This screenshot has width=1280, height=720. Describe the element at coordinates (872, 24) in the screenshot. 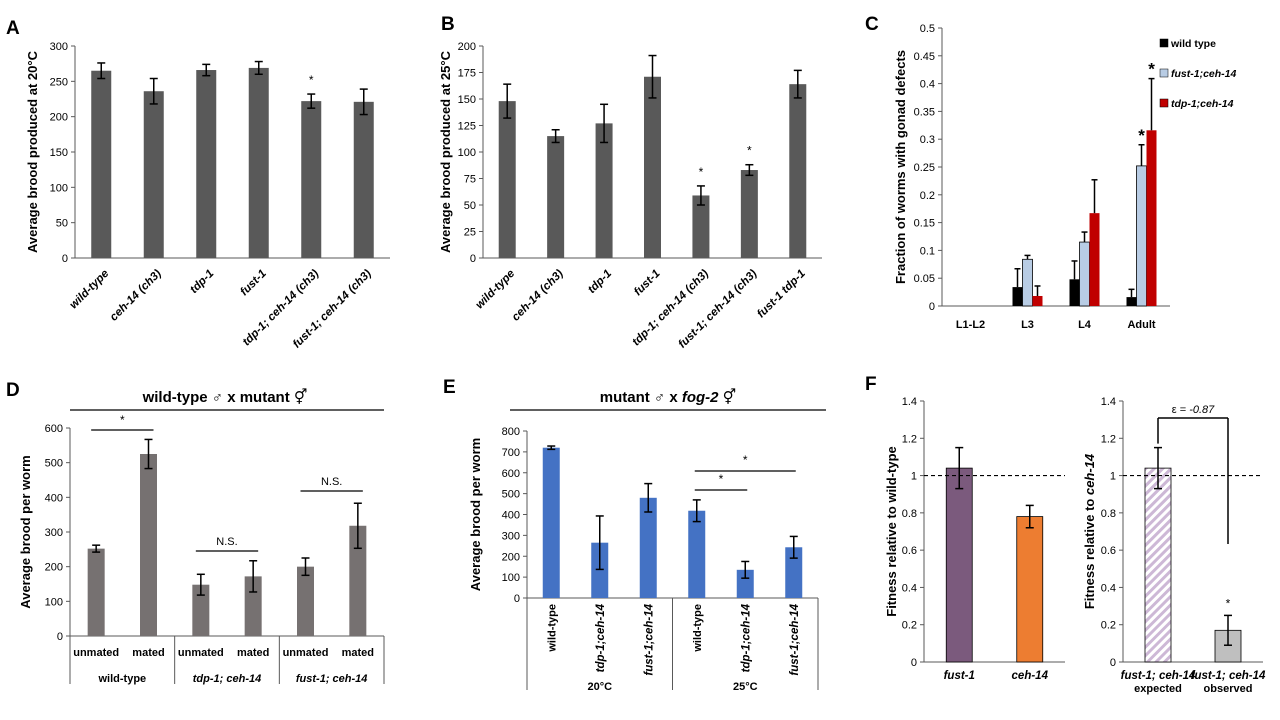

I see `panel-label: C` at that location.